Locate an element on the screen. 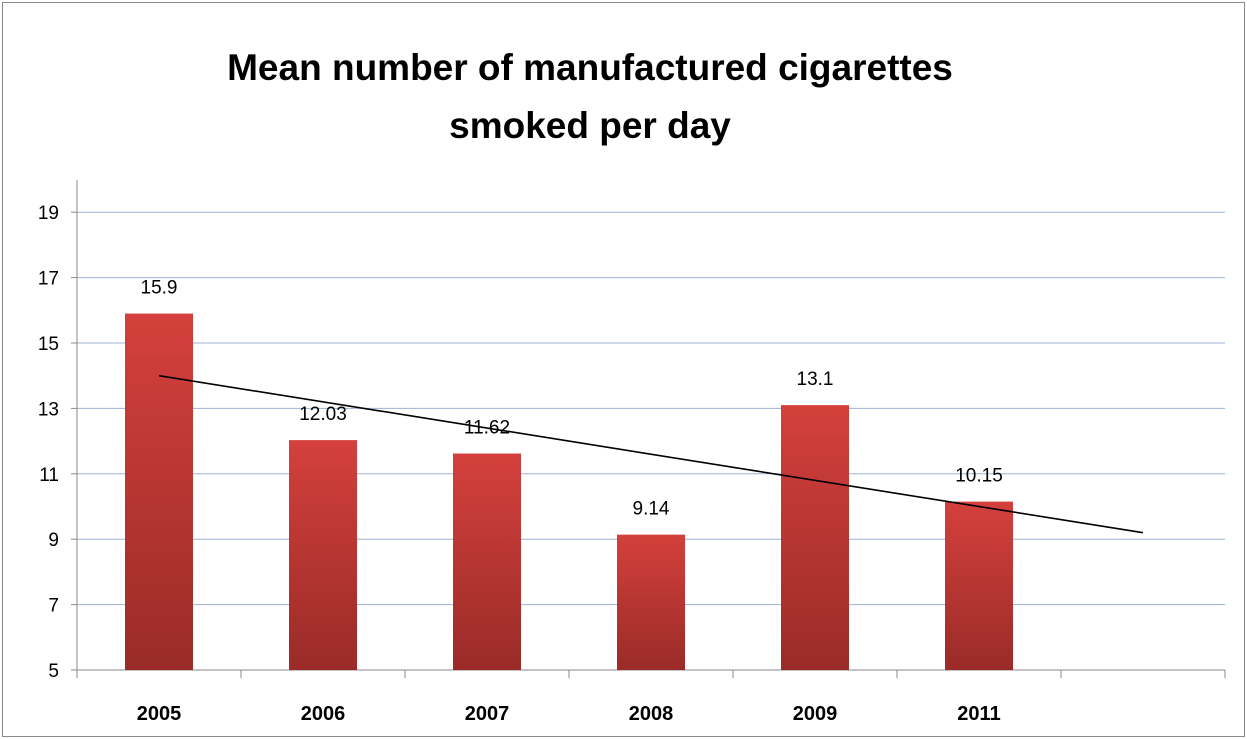  bar-2009 is located at coordinates (815, 537).